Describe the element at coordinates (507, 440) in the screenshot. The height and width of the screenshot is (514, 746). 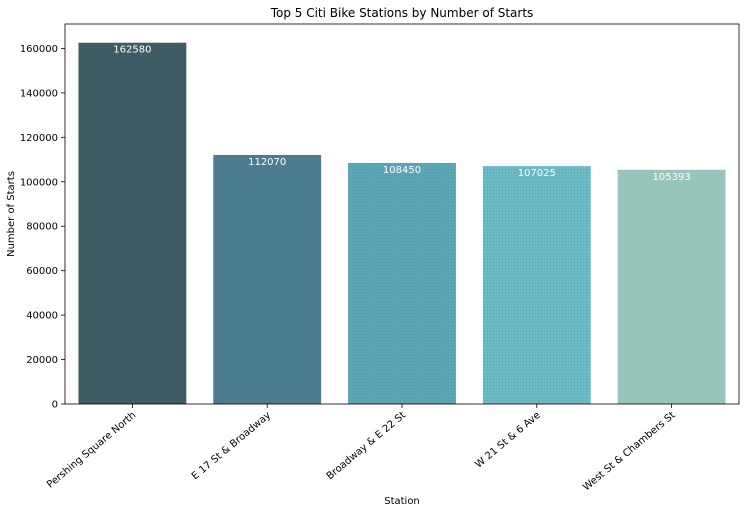
I see `x-tick-label: W 21 St & 6 Ave` at that location.